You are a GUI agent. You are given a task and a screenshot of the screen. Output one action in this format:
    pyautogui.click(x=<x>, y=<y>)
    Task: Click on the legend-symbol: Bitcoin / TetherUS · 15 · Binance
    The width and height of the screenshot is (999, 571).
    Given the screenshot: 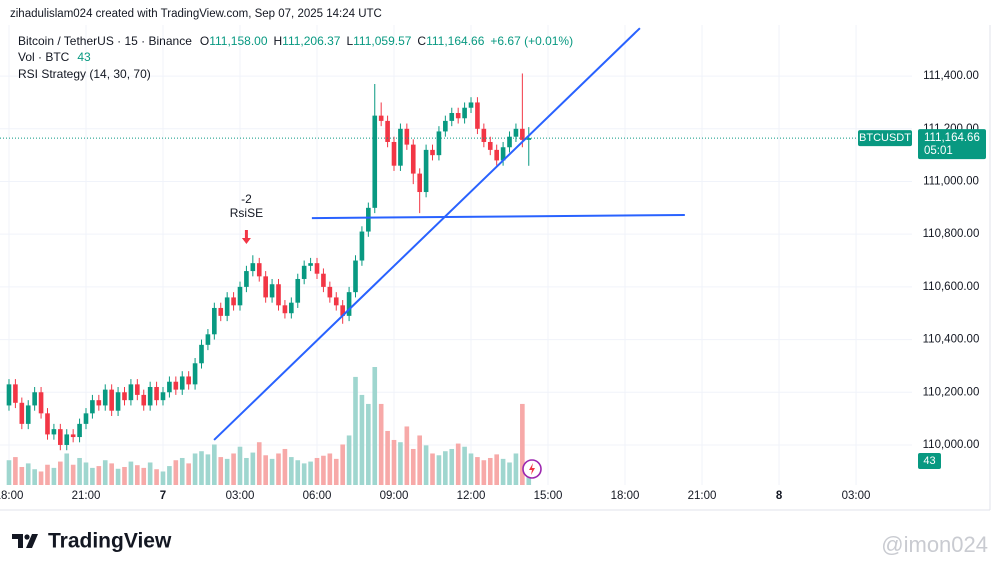 What is the action you would take?
    pyautogui.click(x=105, y=41)
    